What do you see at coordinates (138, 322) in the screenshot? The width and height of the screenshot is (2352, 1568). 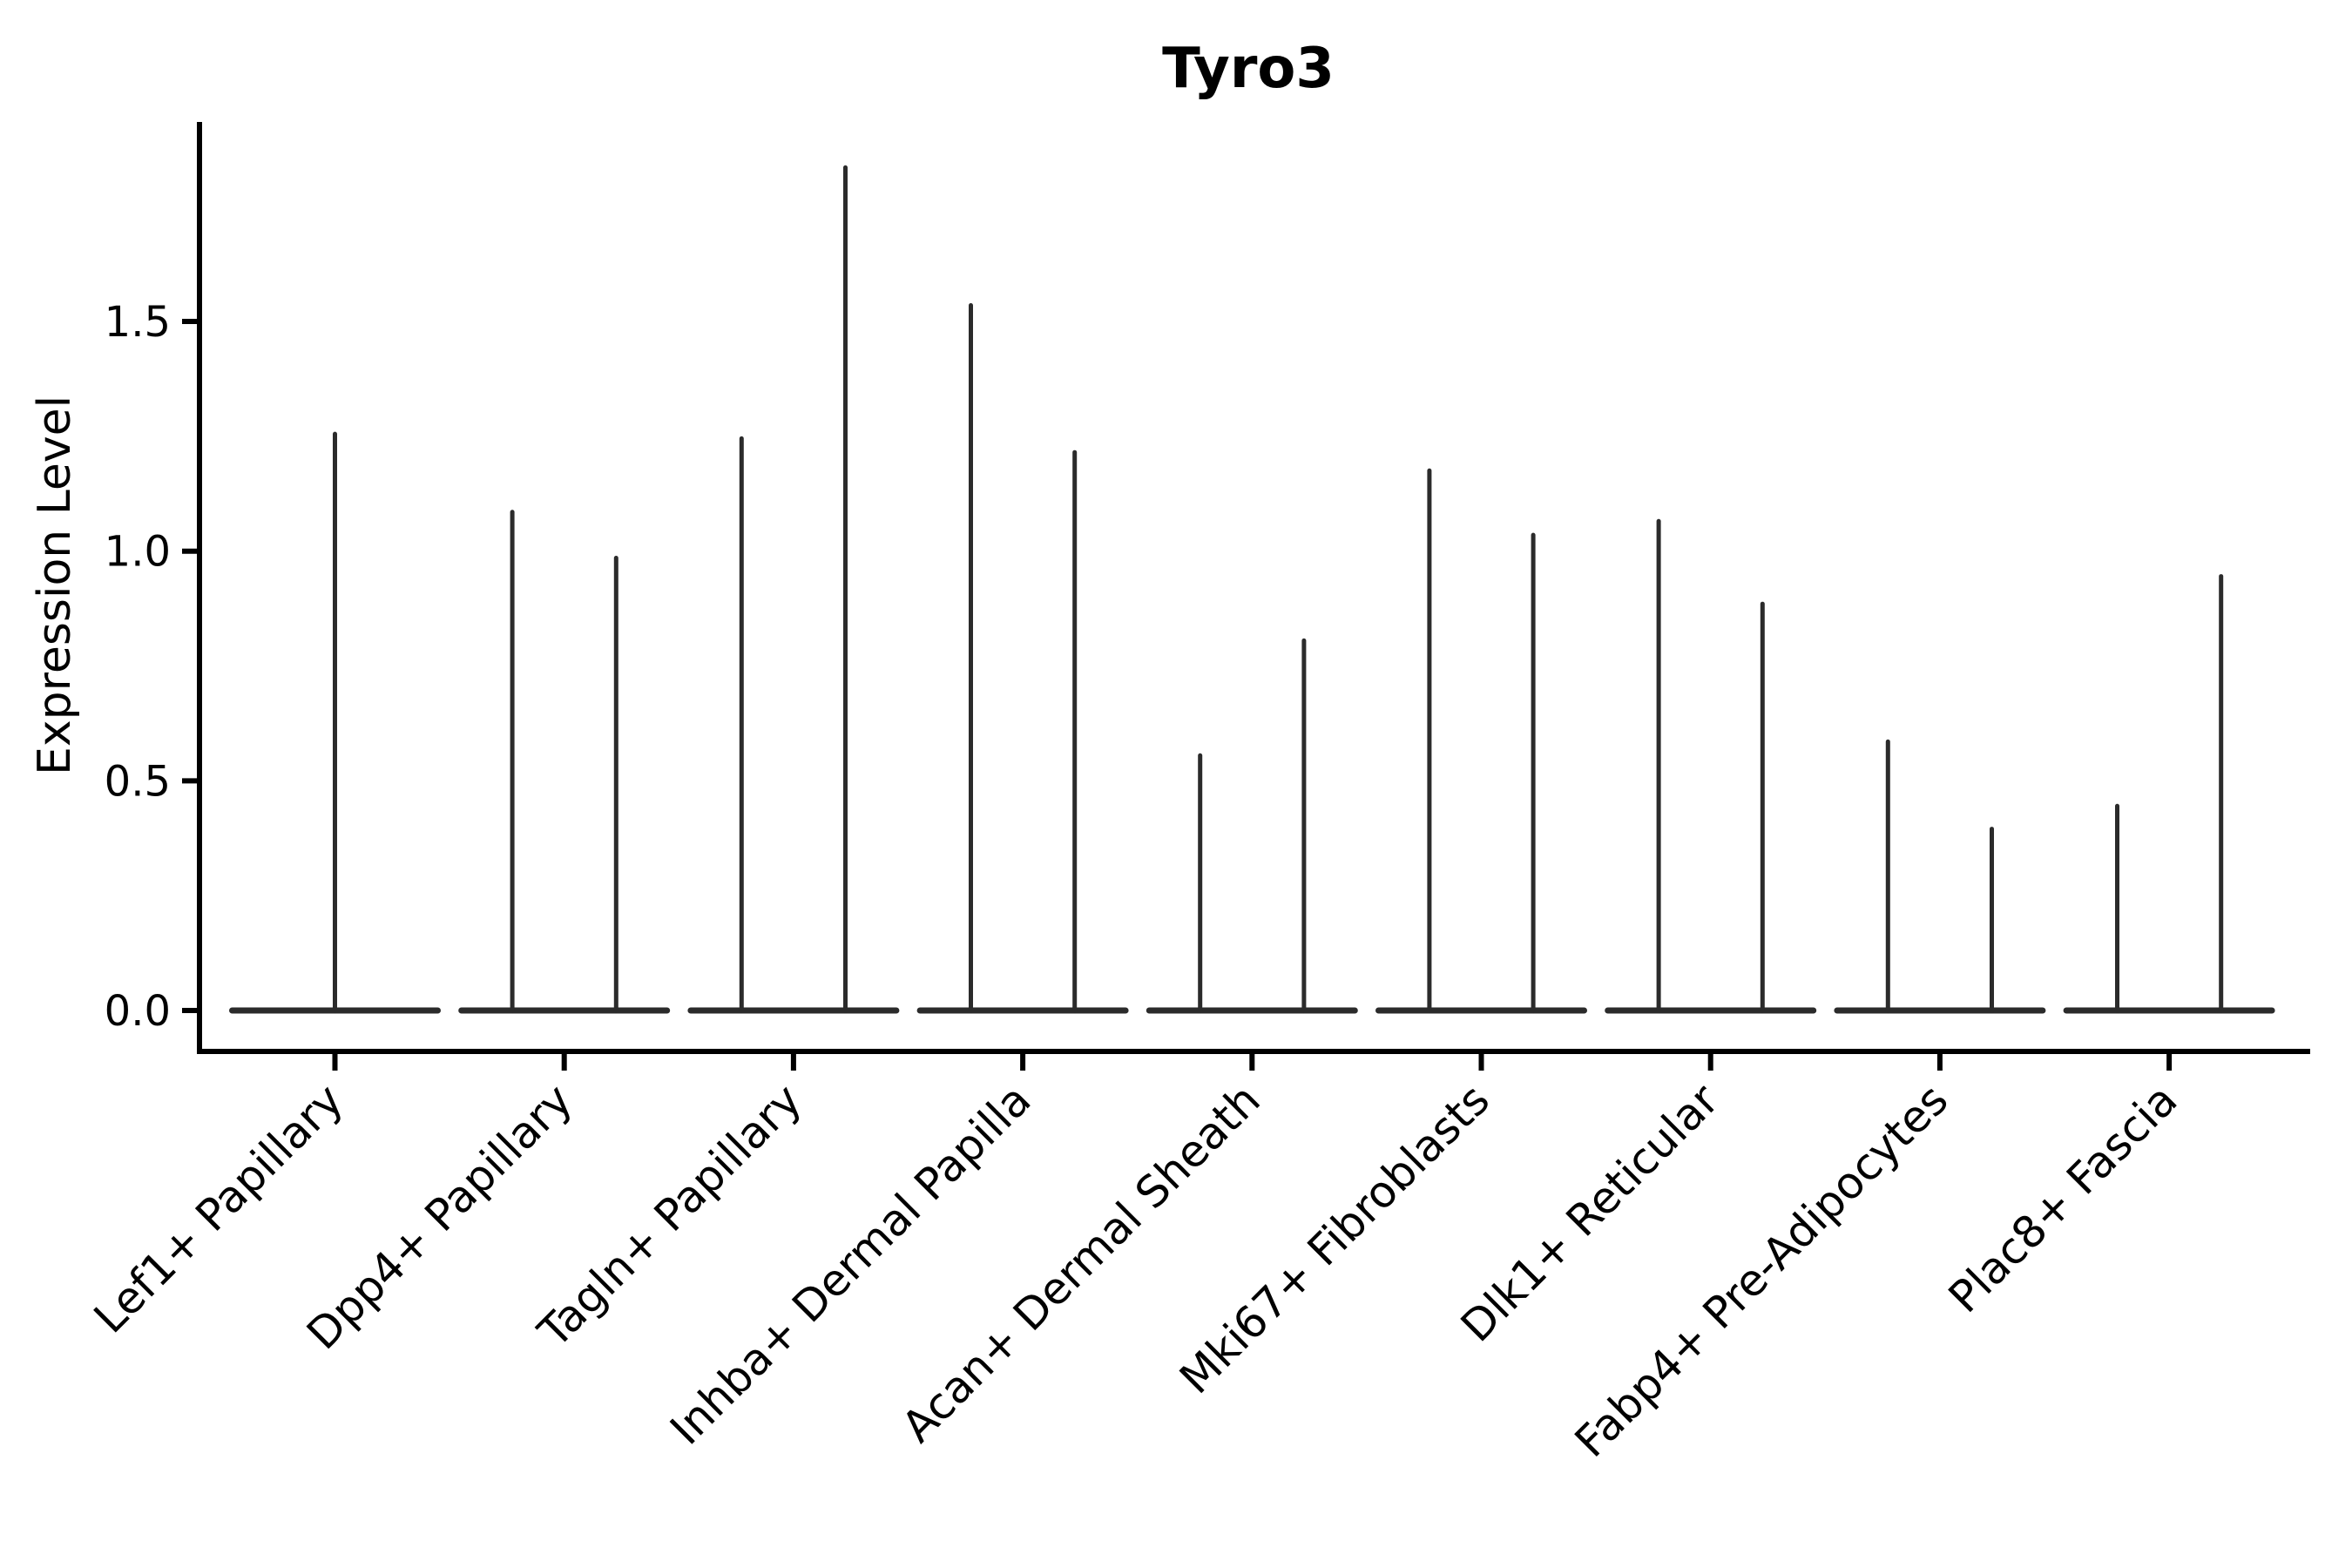 I see `y-tick-label: 1.5` at bounding box center [138, 322].